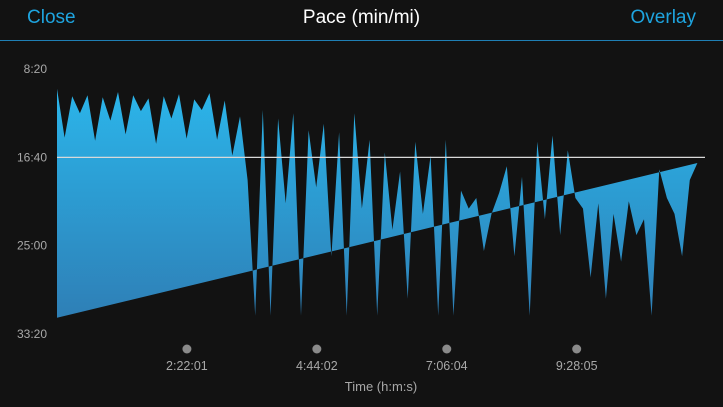  What do you see at coordinates (187, 366) in the screenshot?
I see `x-tick-label: 2:22:01` at bounding box center [187, 366].